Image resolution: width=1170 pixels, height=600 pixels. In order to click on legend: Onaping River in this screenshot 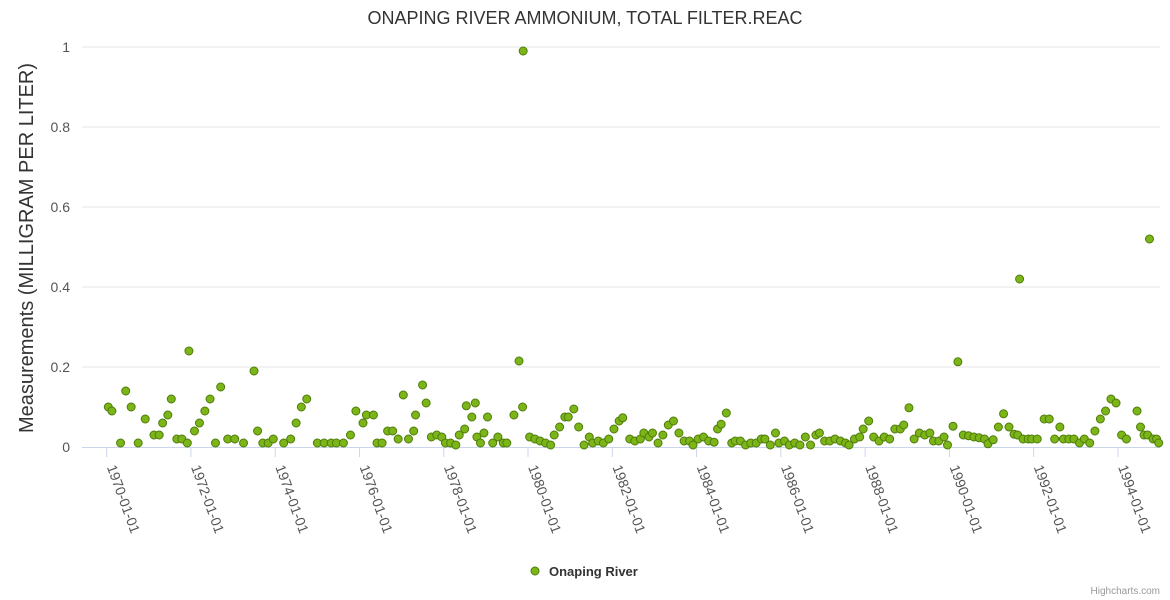, I will do `click(584, 571)`.